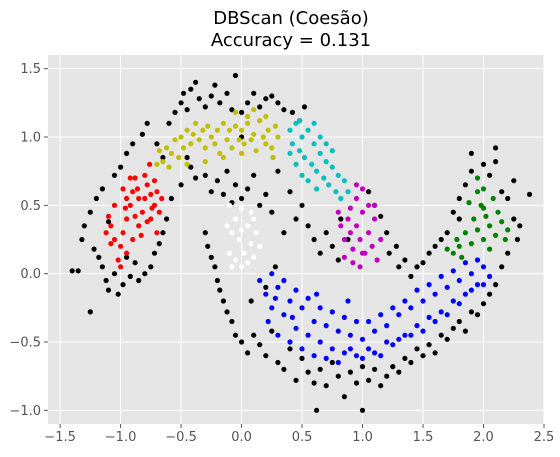 This screenshot has height=457, width=560. Describe the element at coordinates (362, 437) in the screenshot. I see `x-tick-label: 1.0` at that location.